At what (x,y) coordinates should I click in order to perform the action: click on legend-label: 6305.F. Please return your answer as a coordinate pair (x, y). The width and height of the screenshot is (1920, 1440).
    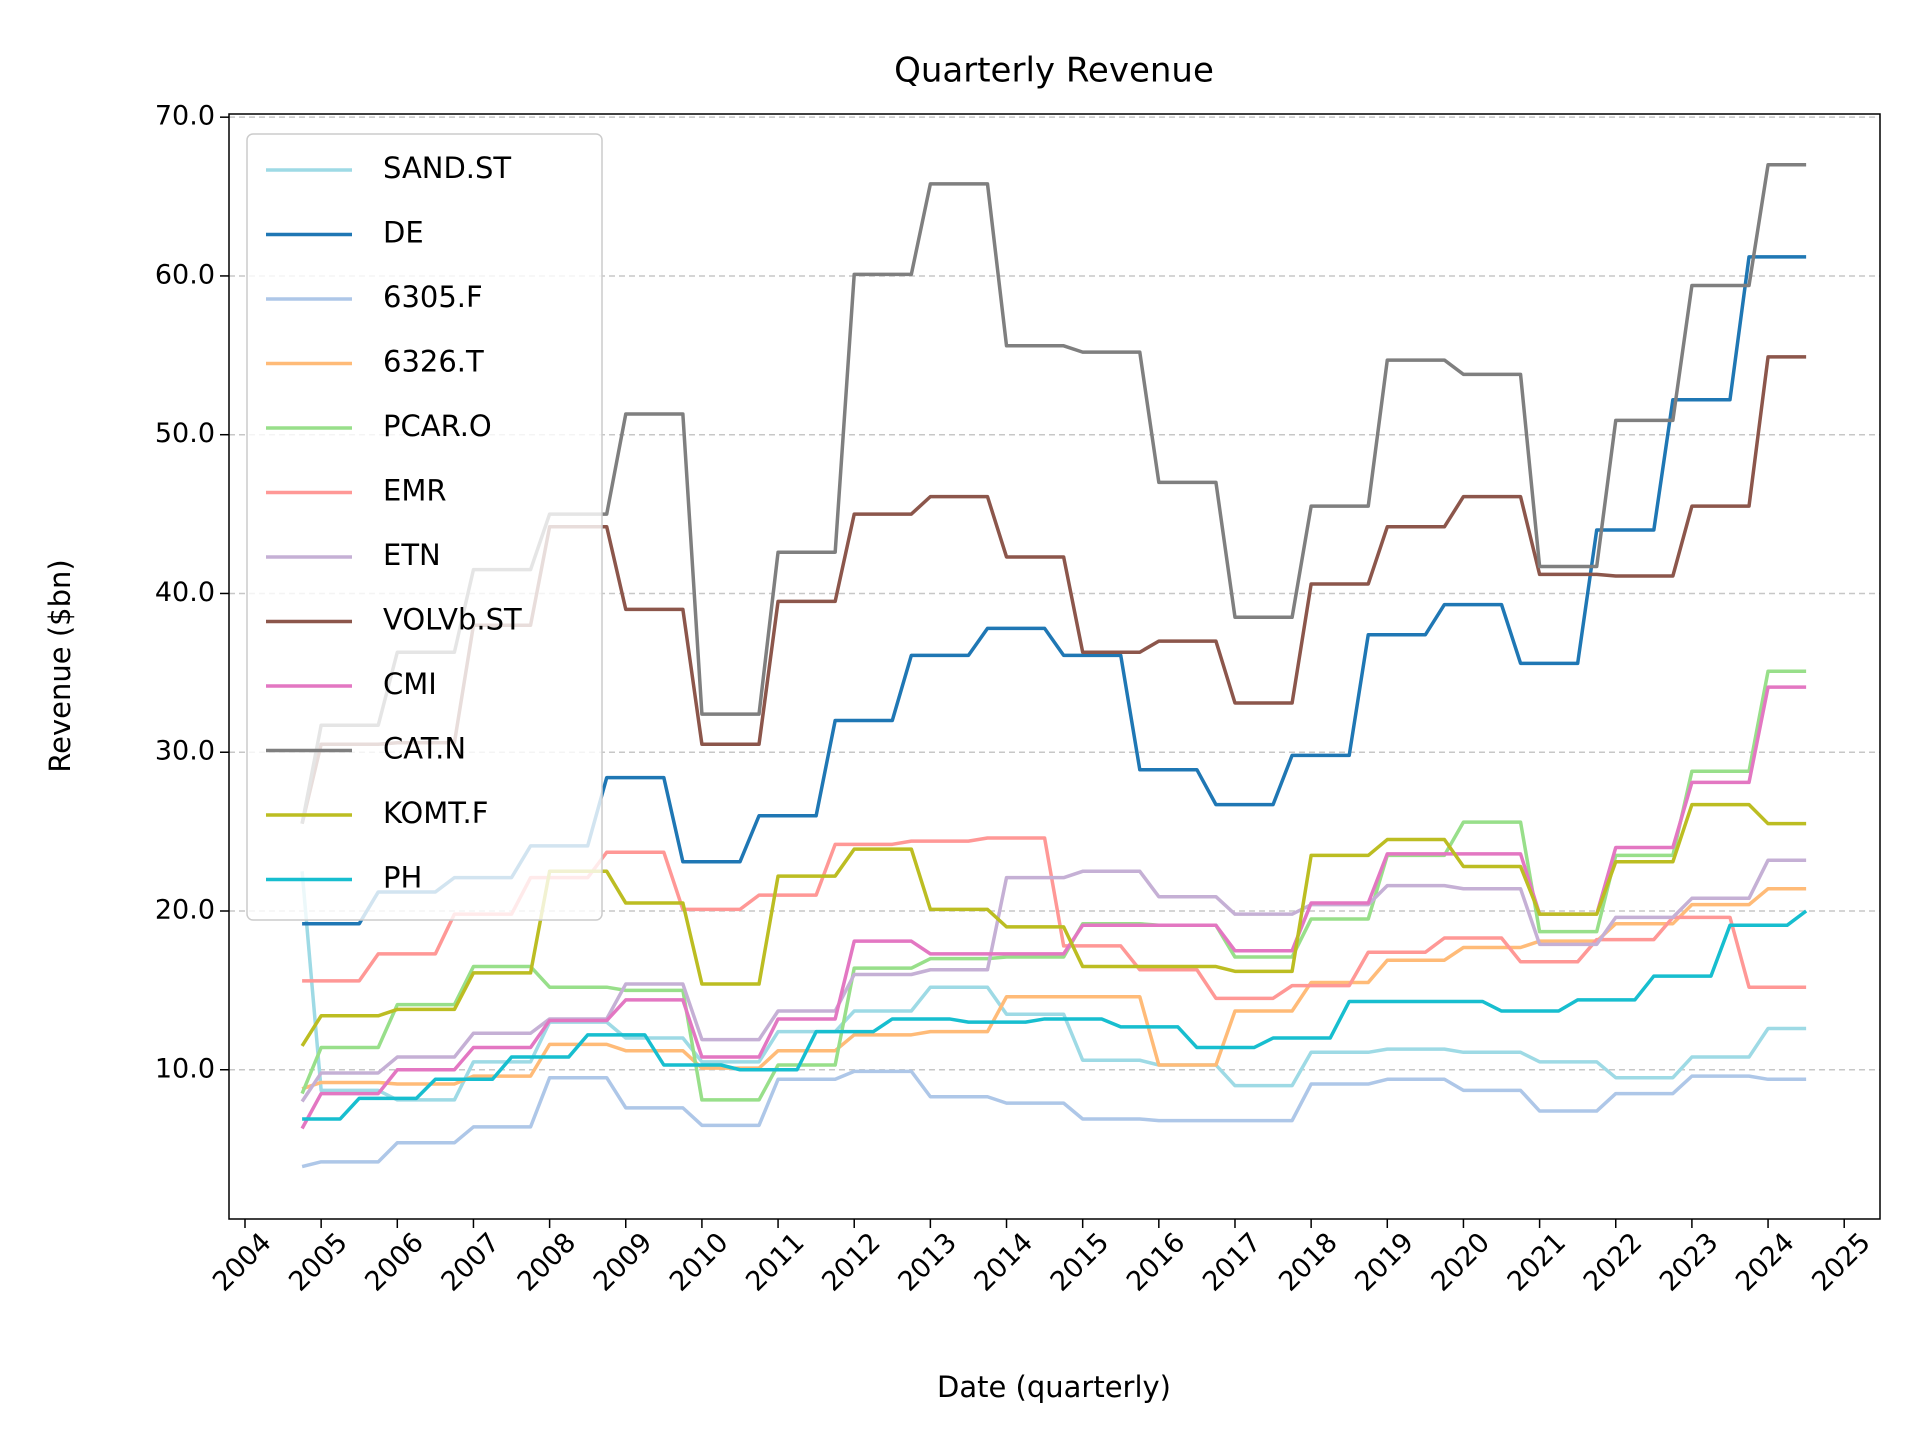
    Looking at the image, I should click on (433, 297).